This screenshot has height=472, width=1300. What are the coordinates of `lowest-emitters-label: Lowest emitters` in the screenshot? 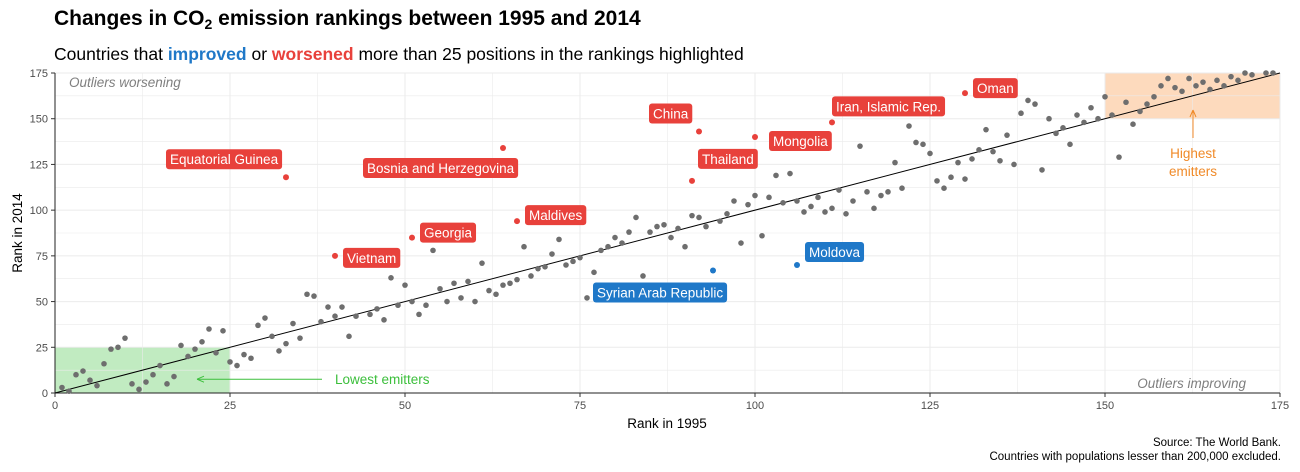 It's located at (382, 379).